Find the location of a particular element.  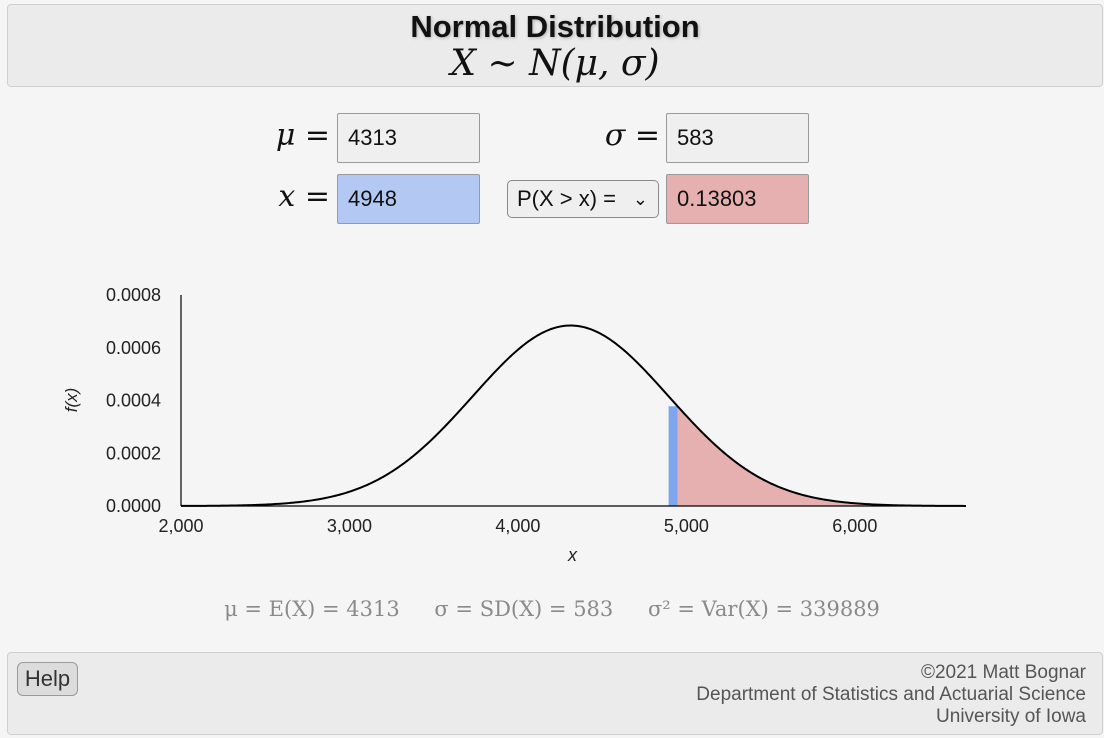

x-equals: = is located at coordinates (317, 196).